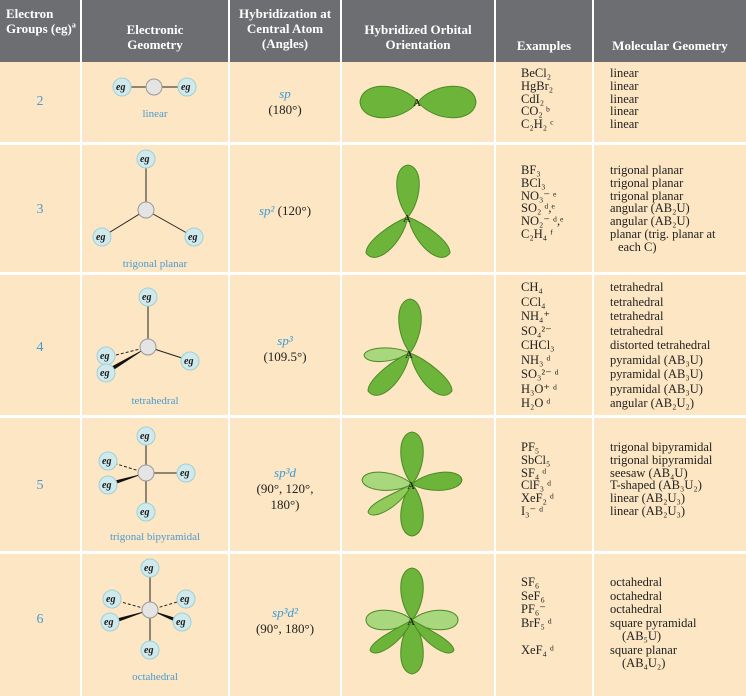  I want to click on example-item: SF₆, so click(530, 582).